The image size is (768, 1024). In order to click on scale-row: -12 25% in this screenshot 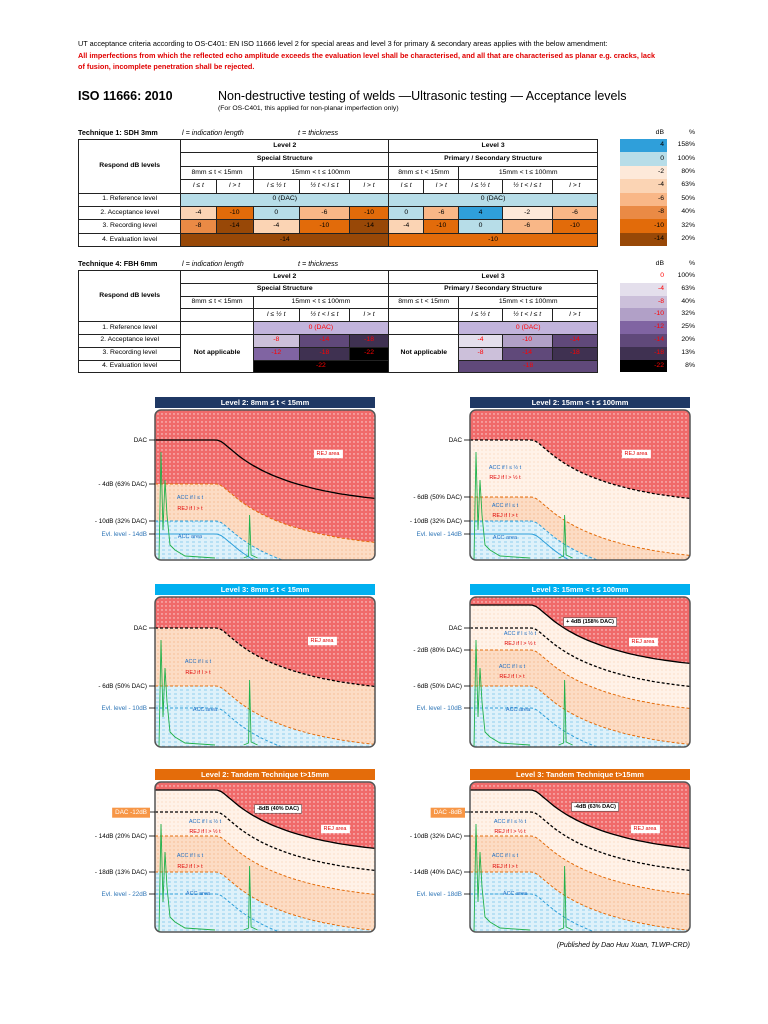, I will do `click(659, 327)`.